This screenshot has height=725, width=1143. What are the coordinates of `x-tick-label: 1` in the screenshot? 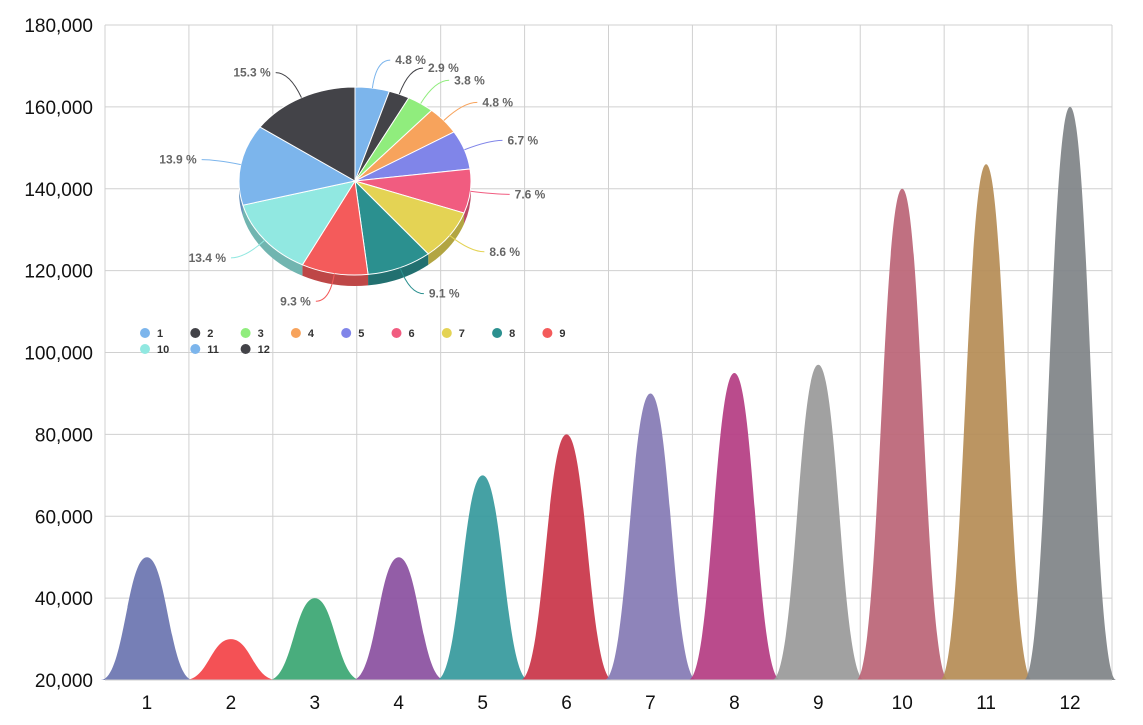 It's located at (147, 703).